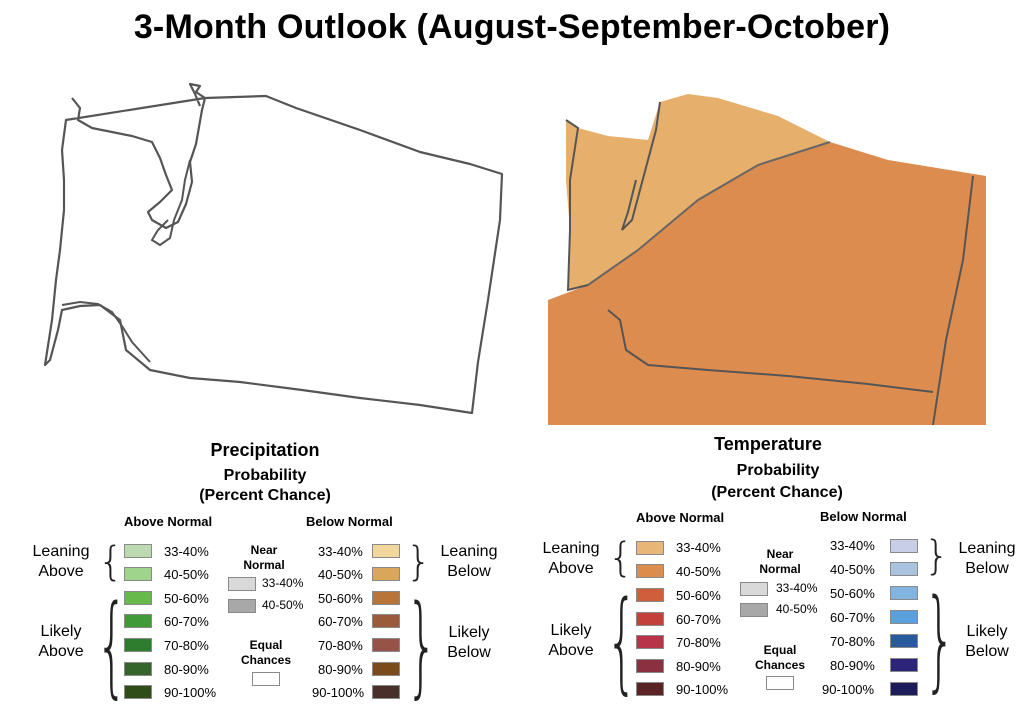 Image resolution: width=1024 pixels, height=720 pixels. What do you see at coordinates (469, 642) in the screenshot?
I see `precip-likely-below-label: Likely Below` at bounding box center [469, 642].